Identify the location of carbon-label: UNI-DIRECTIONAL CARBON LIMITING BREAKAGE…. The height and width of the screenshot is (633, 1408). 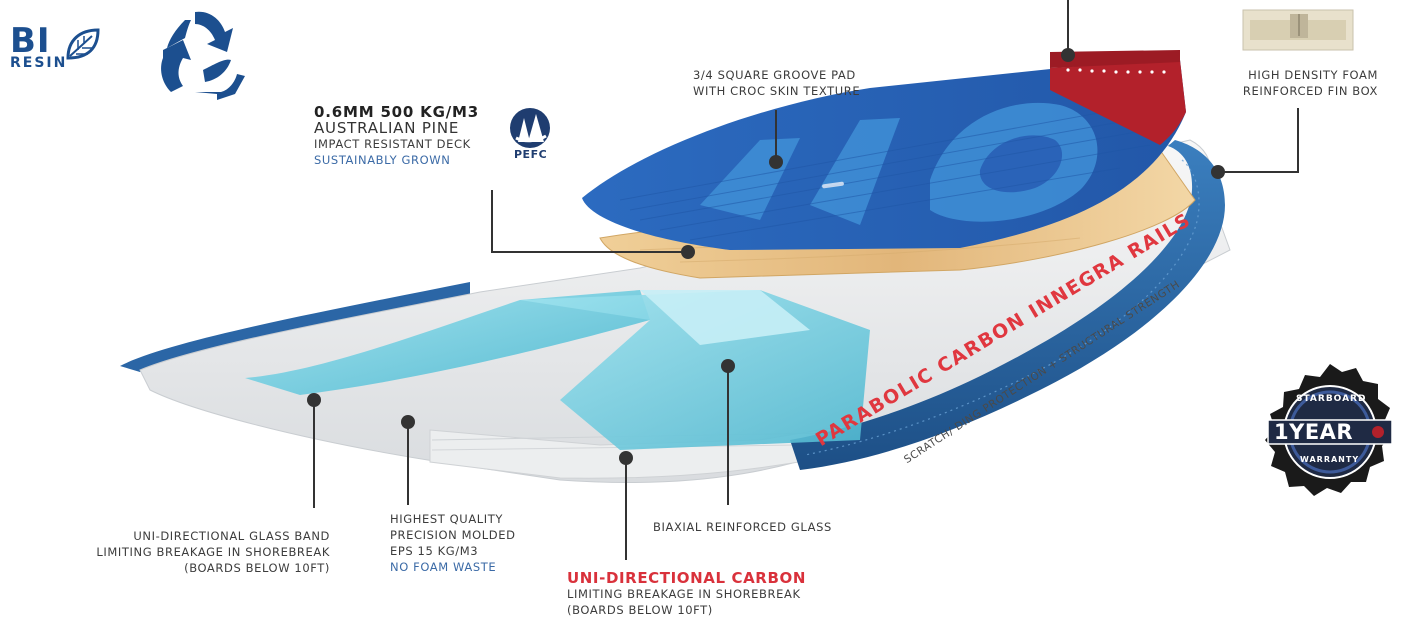
(686, 594).